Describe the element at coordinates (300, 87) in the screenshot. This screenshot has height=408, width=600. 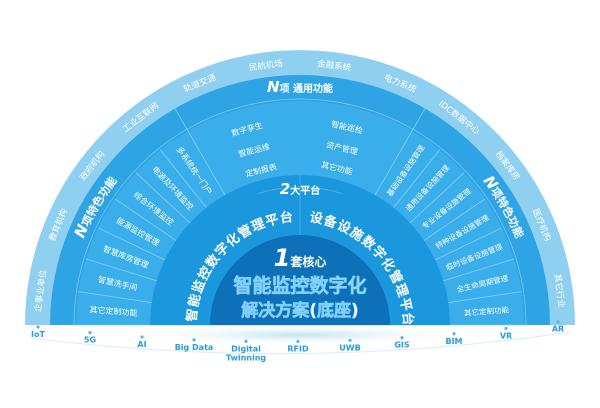
I see `general-title: N项 通用功能` at that location.